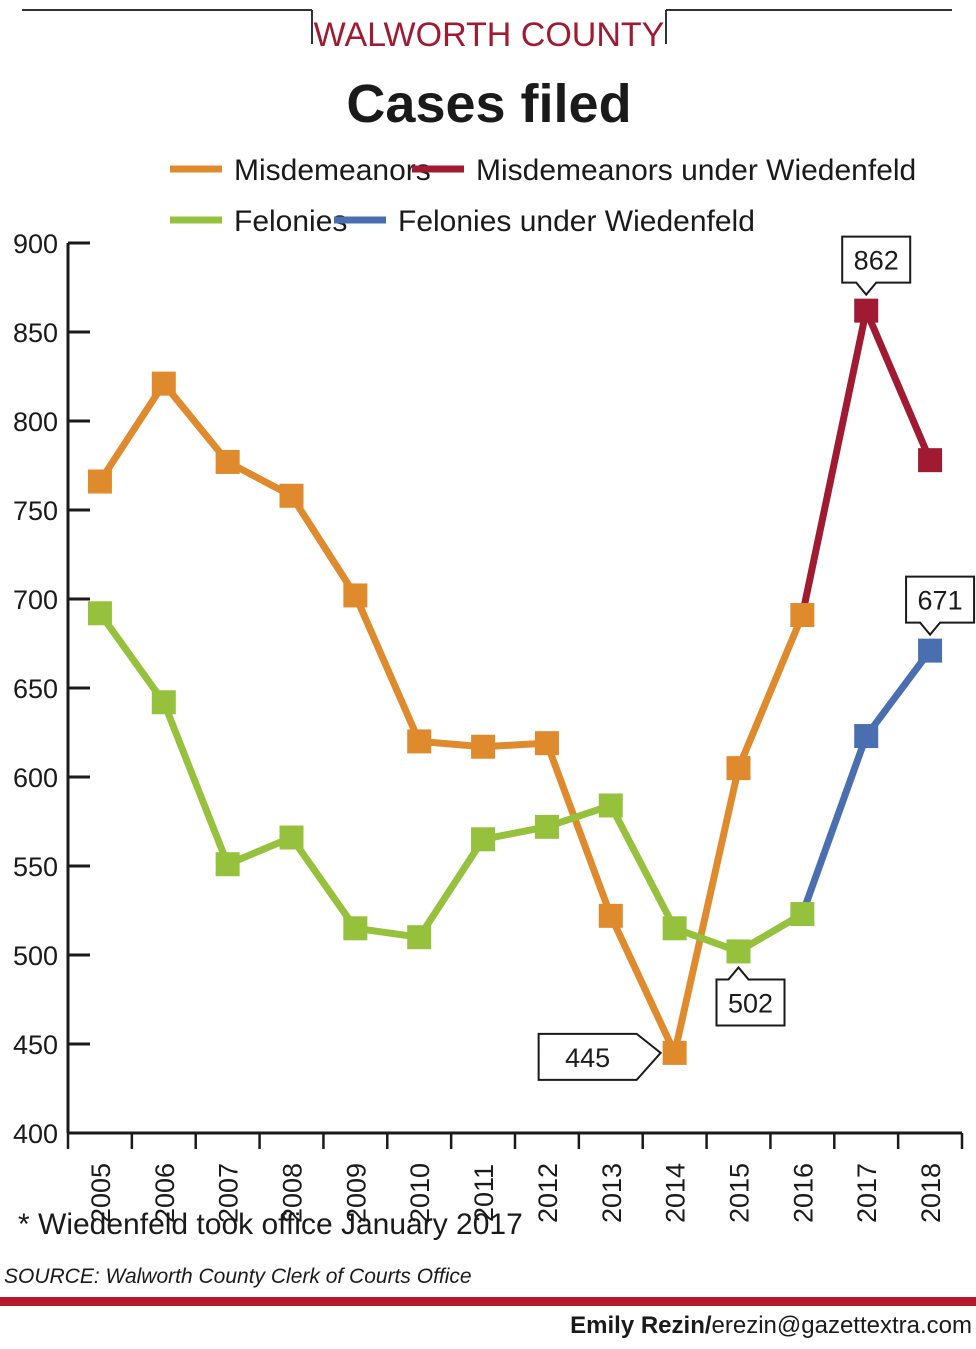 This screenshot has width=976, height=1349. What do you see at coordinates (876, 261) in the screenshot?
I see `callout-label: 862` at bounding box center [876, 261].